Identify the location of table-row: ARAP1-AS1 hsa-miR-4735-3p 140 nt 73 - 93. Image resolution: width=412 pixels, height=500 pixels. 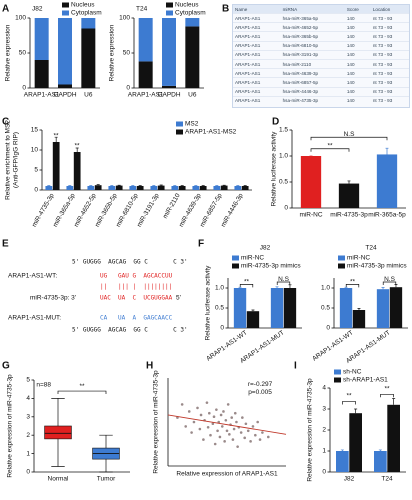
(321, 100).